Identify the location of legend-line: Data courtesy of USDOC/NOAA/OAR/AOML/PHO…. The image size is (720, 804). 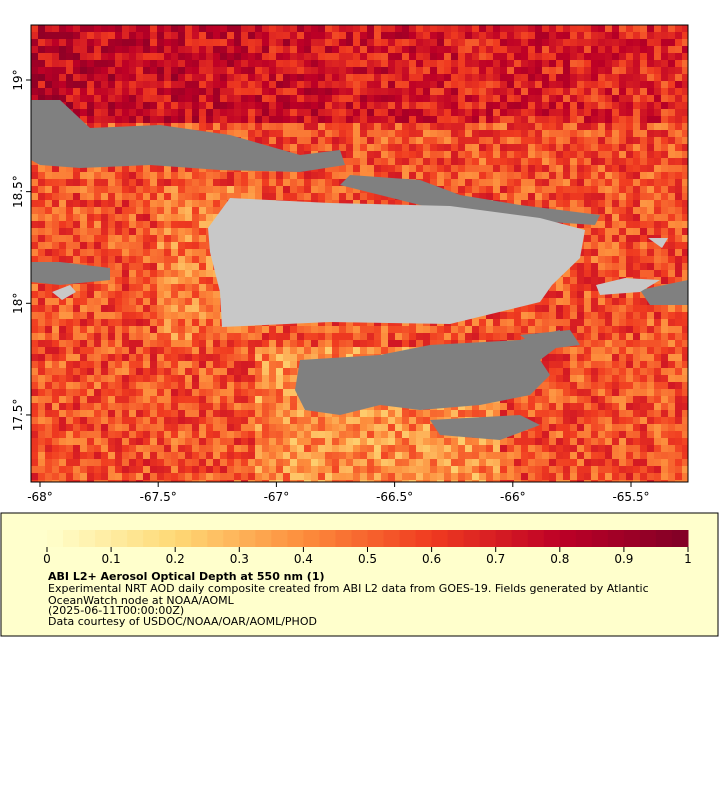
(182, 621).